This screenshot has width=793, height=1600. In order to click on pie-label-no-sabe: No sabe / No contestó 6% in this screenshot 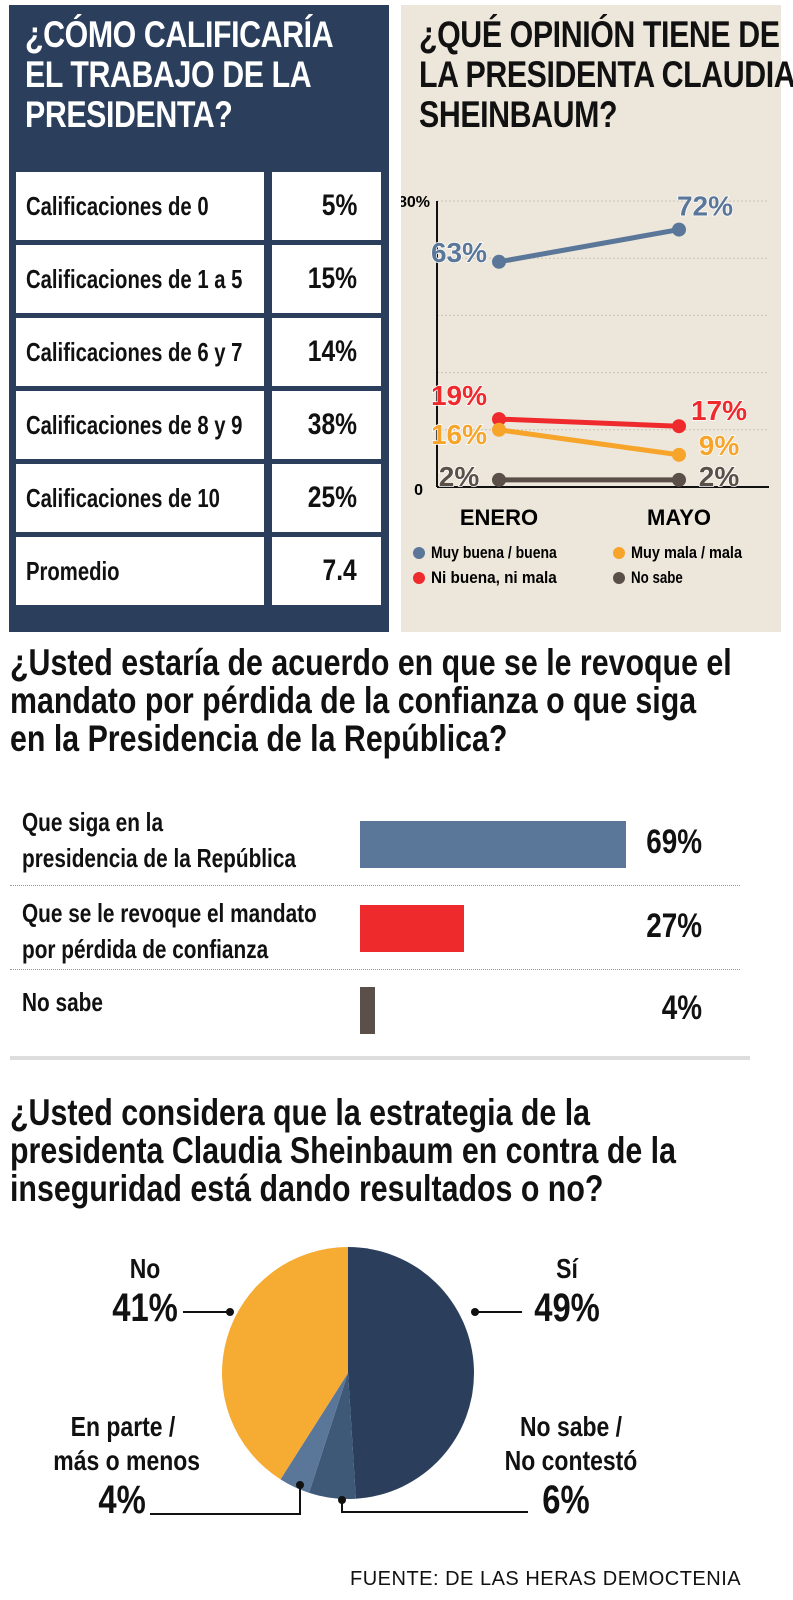, I will do `click(570, 1466)`.